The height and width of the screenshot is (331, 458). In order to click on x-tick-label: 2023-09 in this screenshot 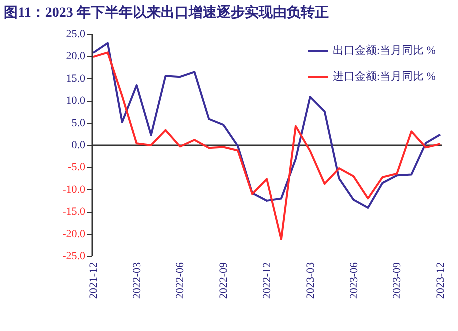, I will do `click(398, 281)`.